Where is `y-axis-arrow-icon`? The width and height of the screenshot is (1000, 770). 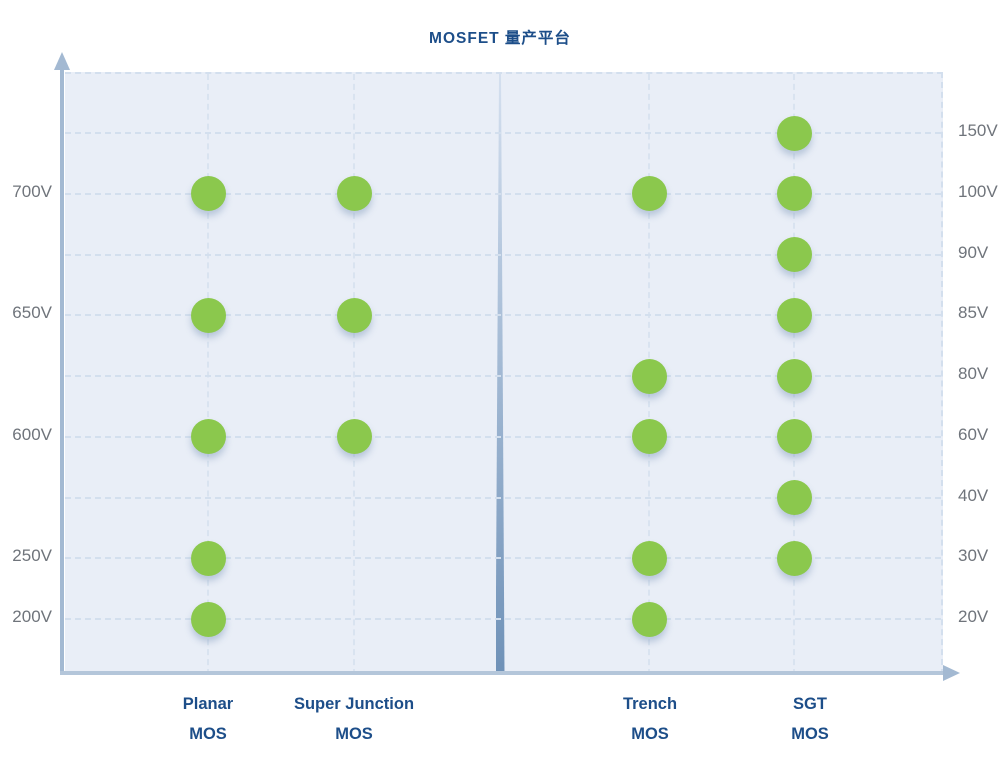 y-axis-arrow-icon is located at coordinates (62, 61).